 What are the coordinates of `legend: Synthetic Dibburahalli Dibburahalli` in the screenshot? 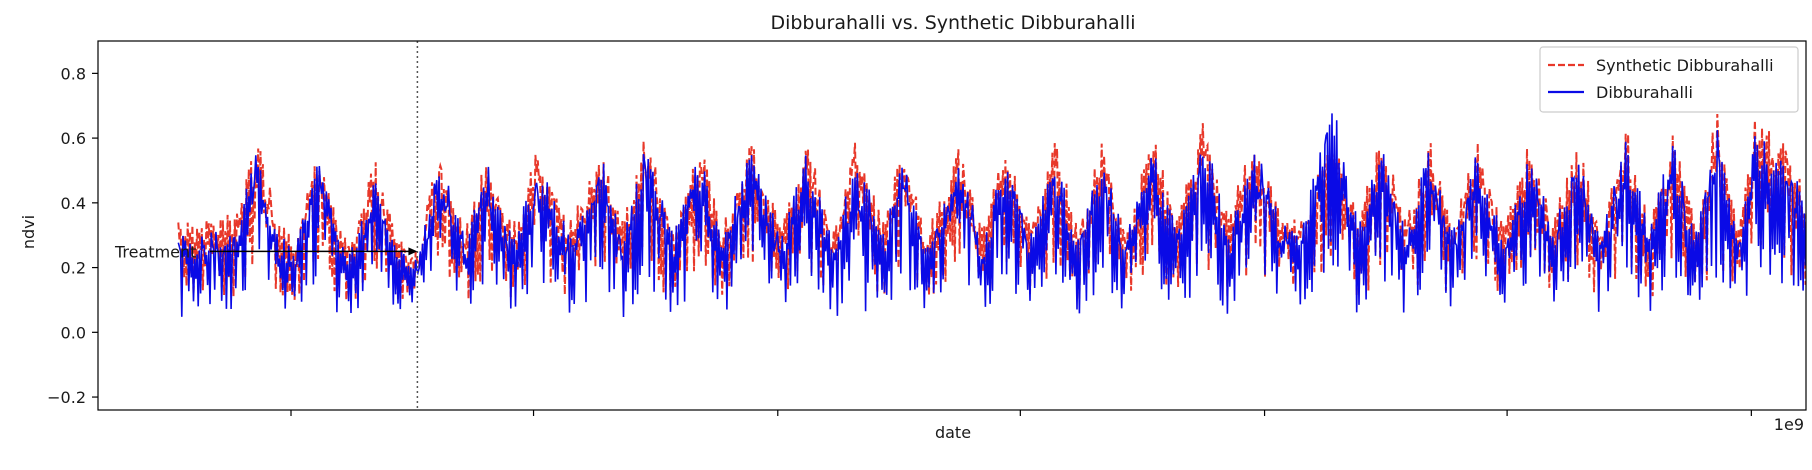 It's located at (1669, 79).